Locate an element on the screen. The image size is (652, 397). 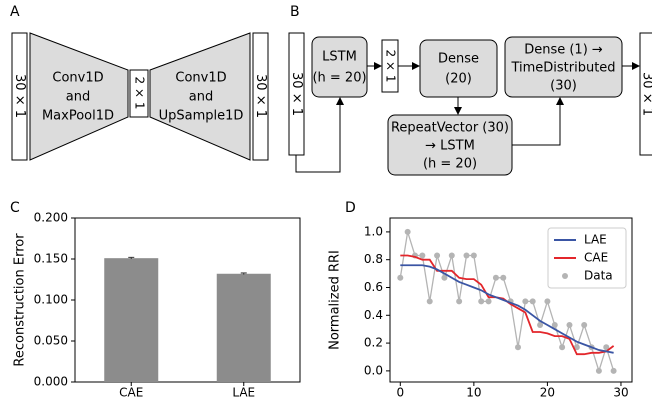
y-tick-label: 0.200 is located at coordinates (51, 218).